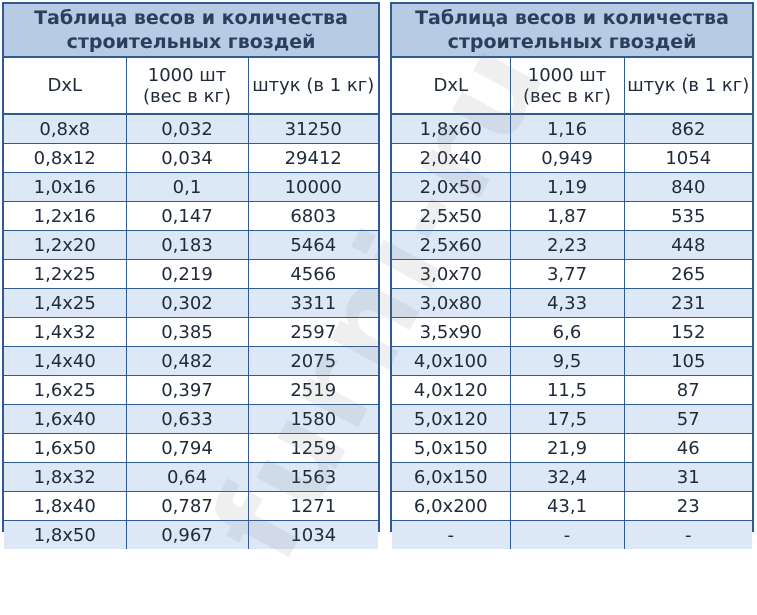 The image size is (757, 615). I want to click on cell-count: 87, so click(688, 390).